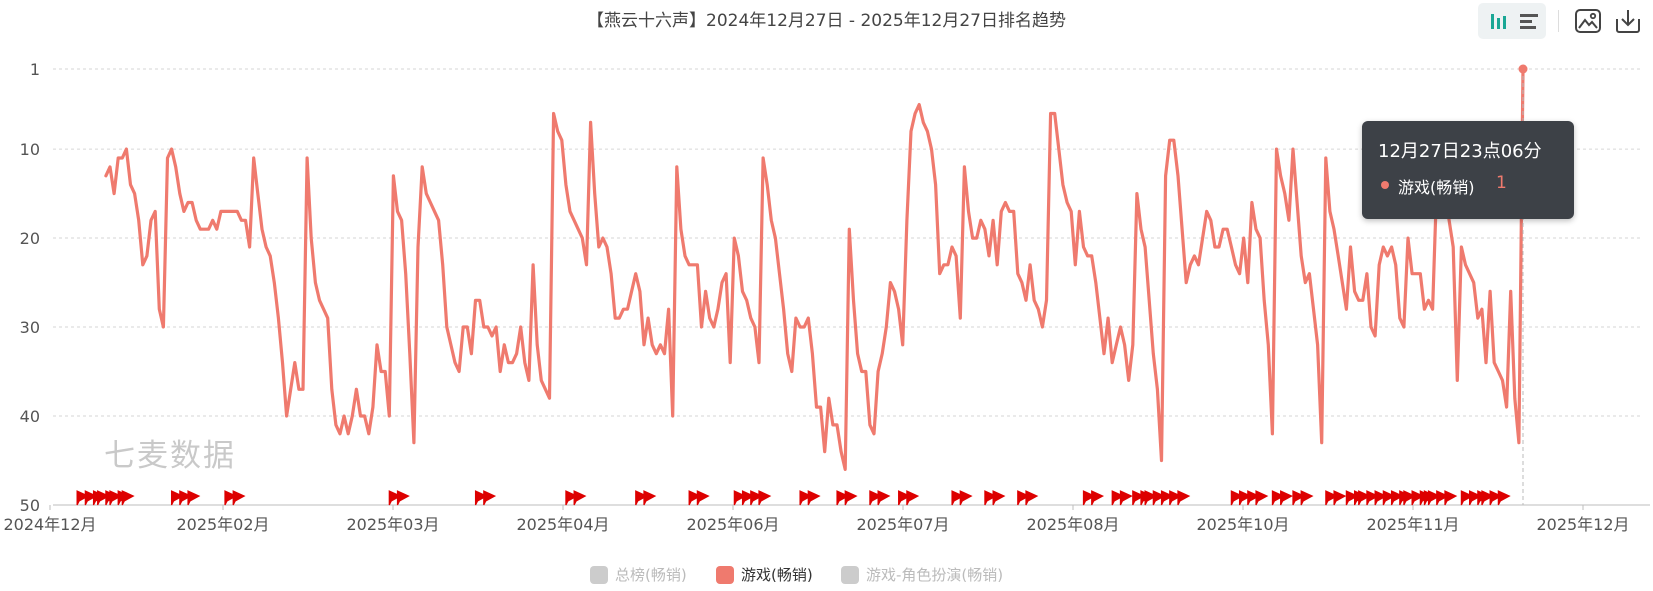 The height and width of the screenshot is (591, 1653). Describe the element at coordinates (1072, 524) in the screenshot. I see `x-tick-label: 2025年08月` at that location.